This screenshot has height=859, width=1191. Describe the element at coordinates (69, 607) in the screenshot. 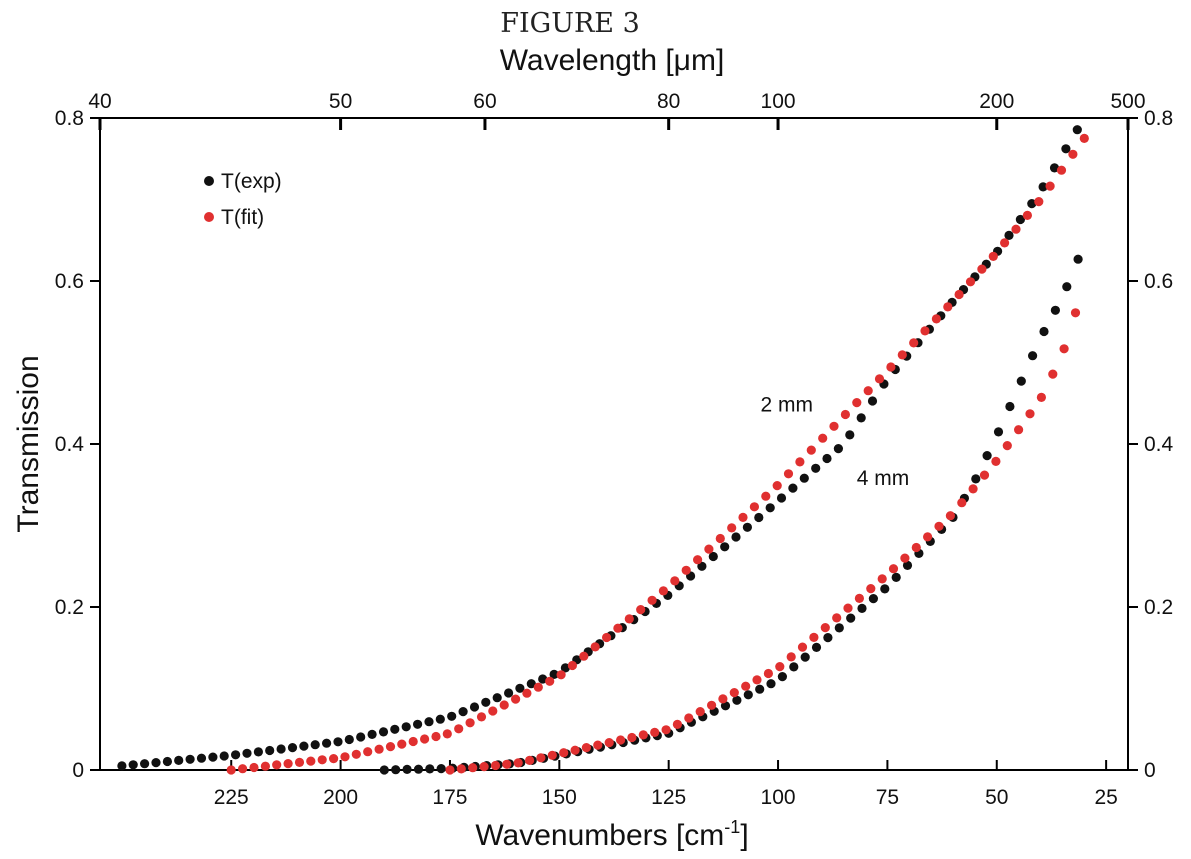

I see `y-tick-label-left: 0.2` at that location.